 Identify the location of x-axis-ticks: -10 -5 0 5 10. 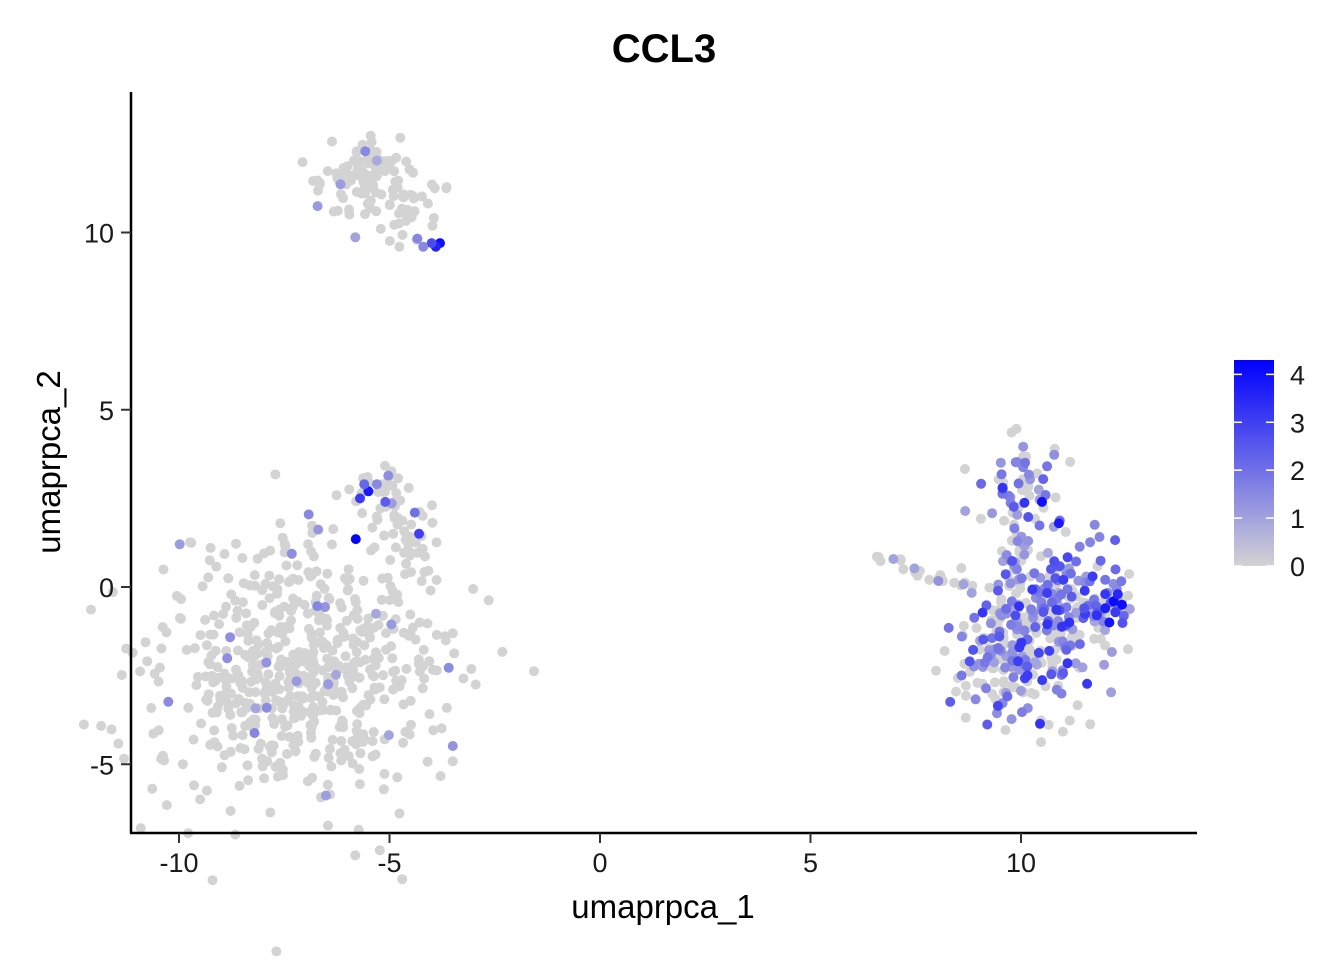
(597, 855).